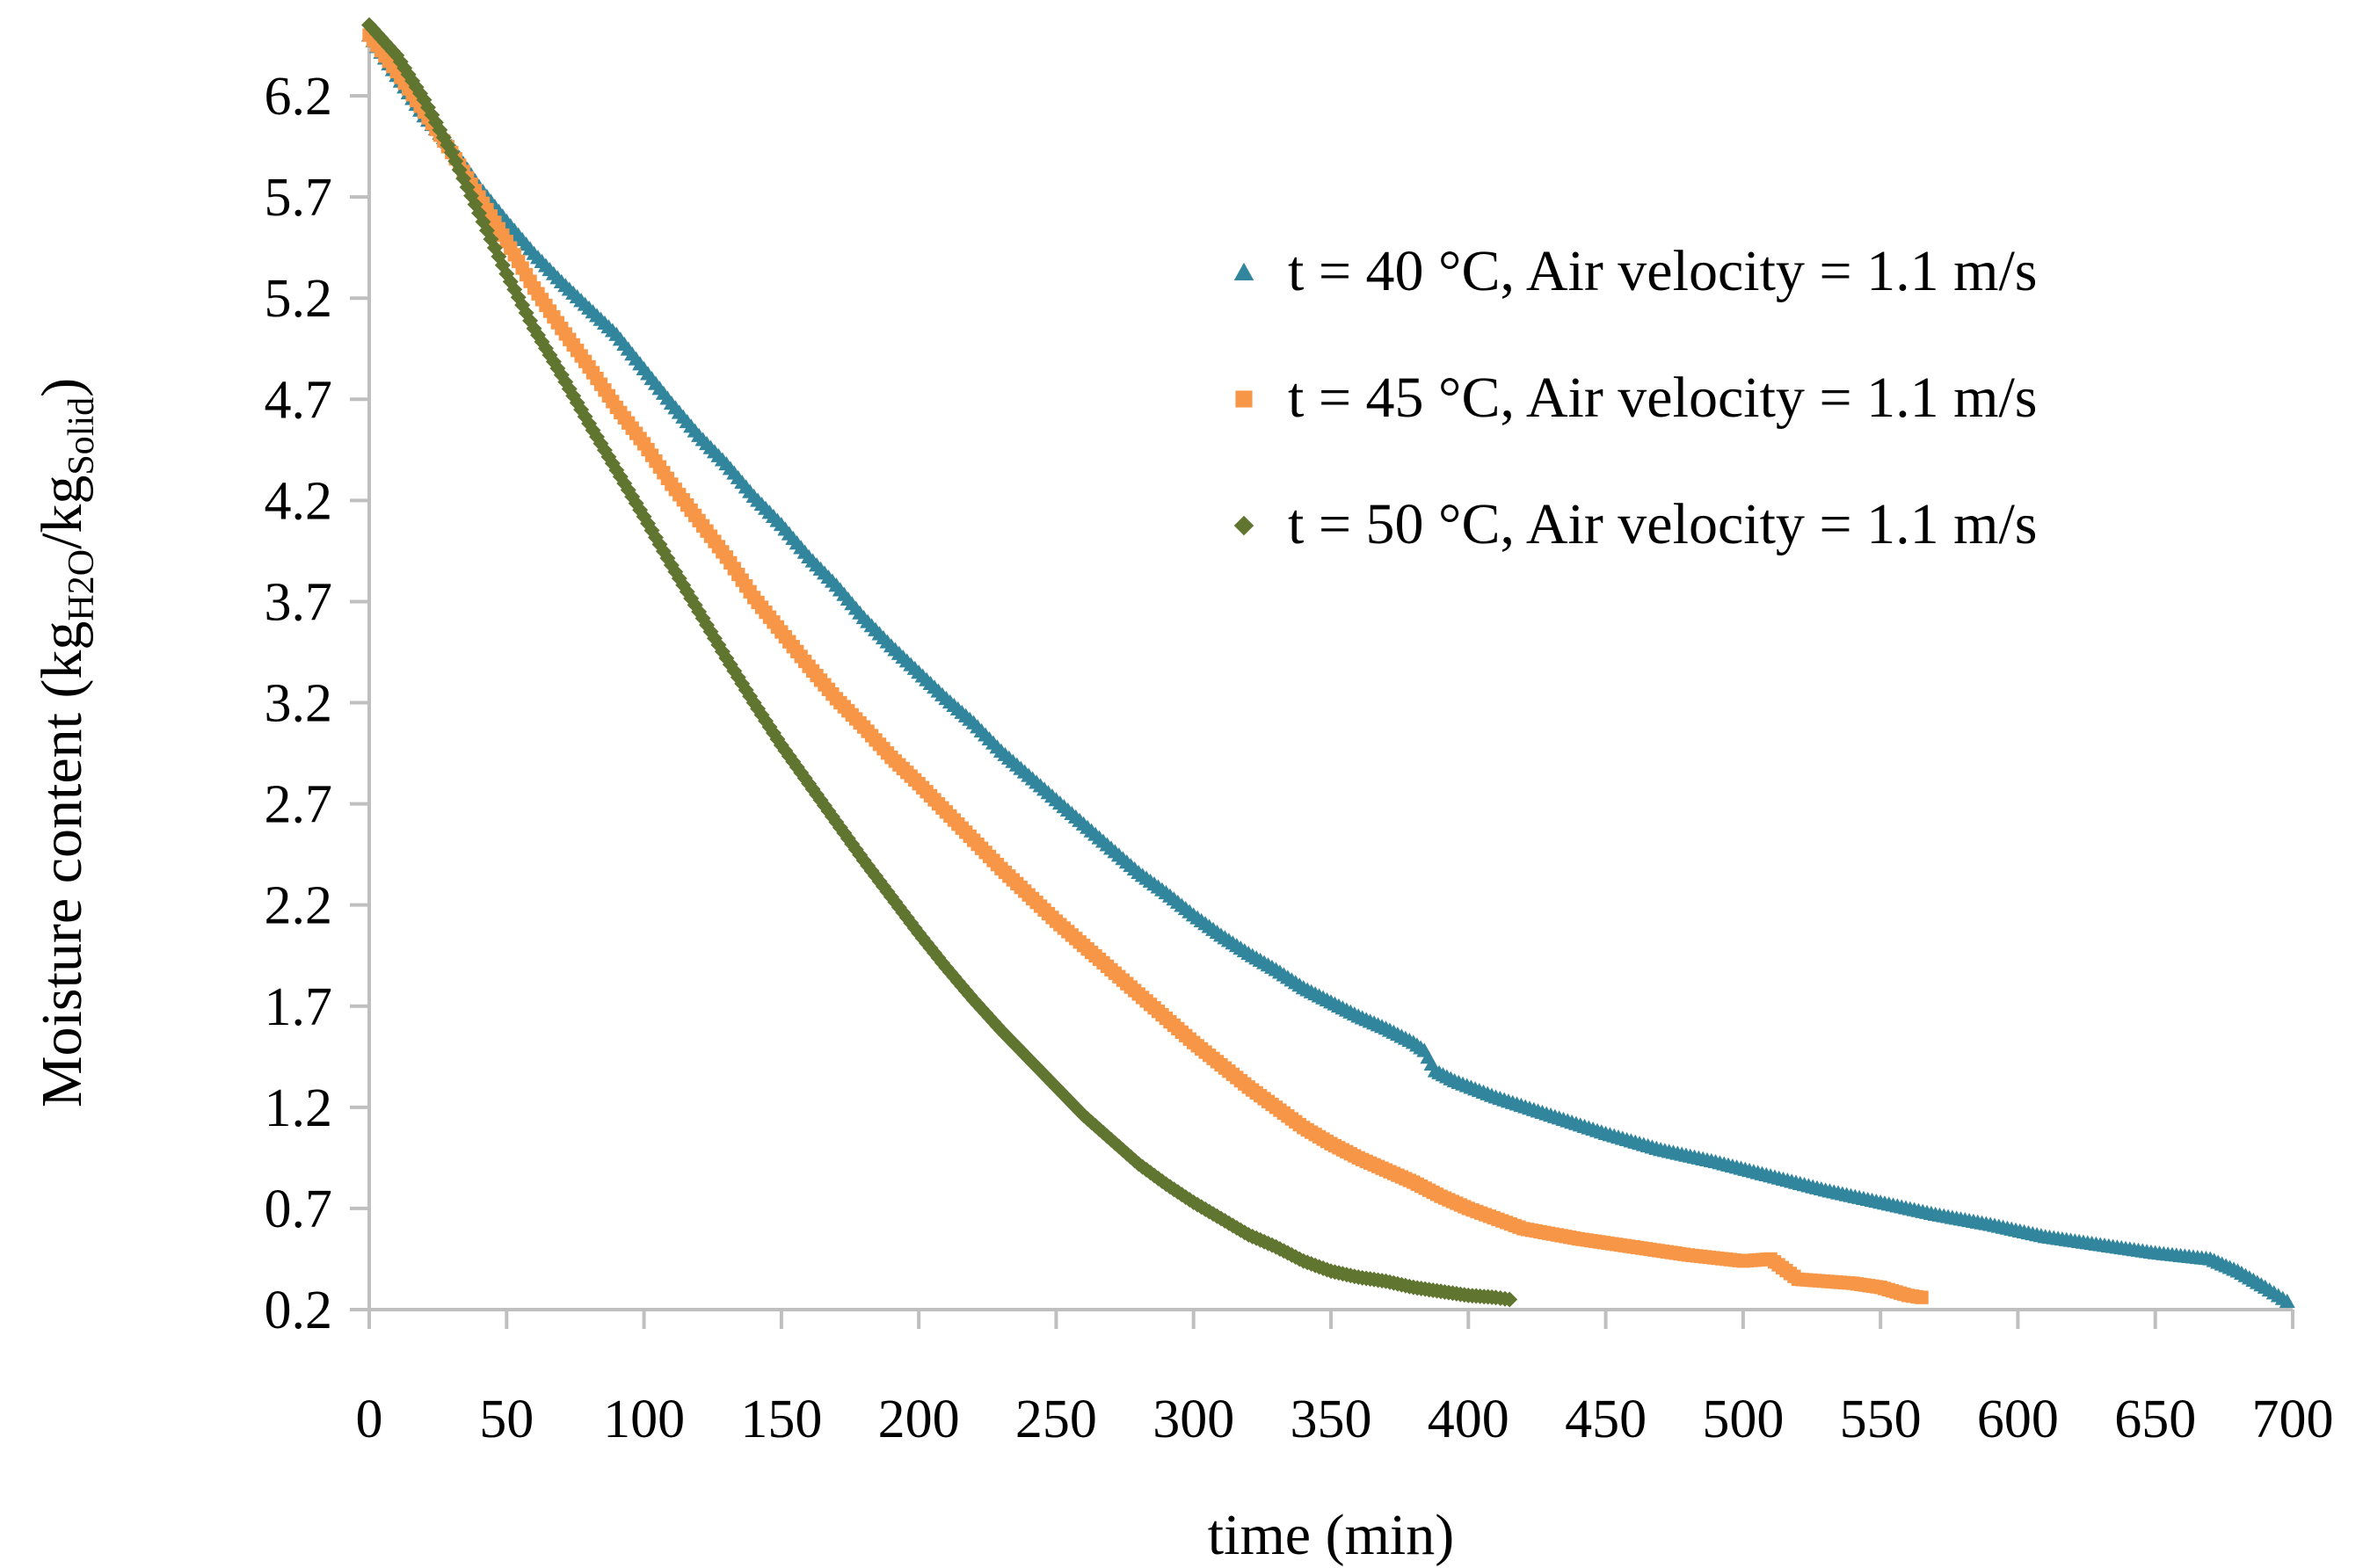  I want to click on y-tick-label: 1.7, so click(299, 1007).